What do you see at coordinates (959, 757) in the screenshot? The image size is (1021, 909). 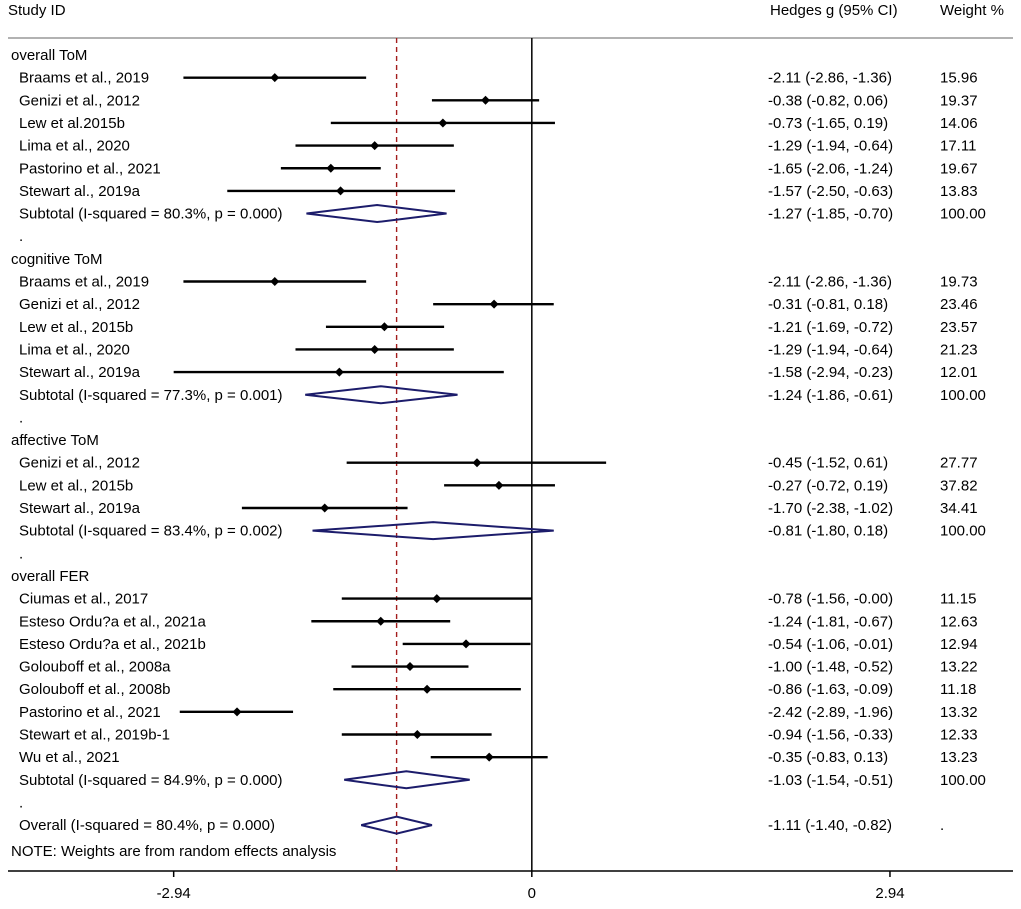 I see `row-weight-value: 13.23` at bounding box center [959, 757].